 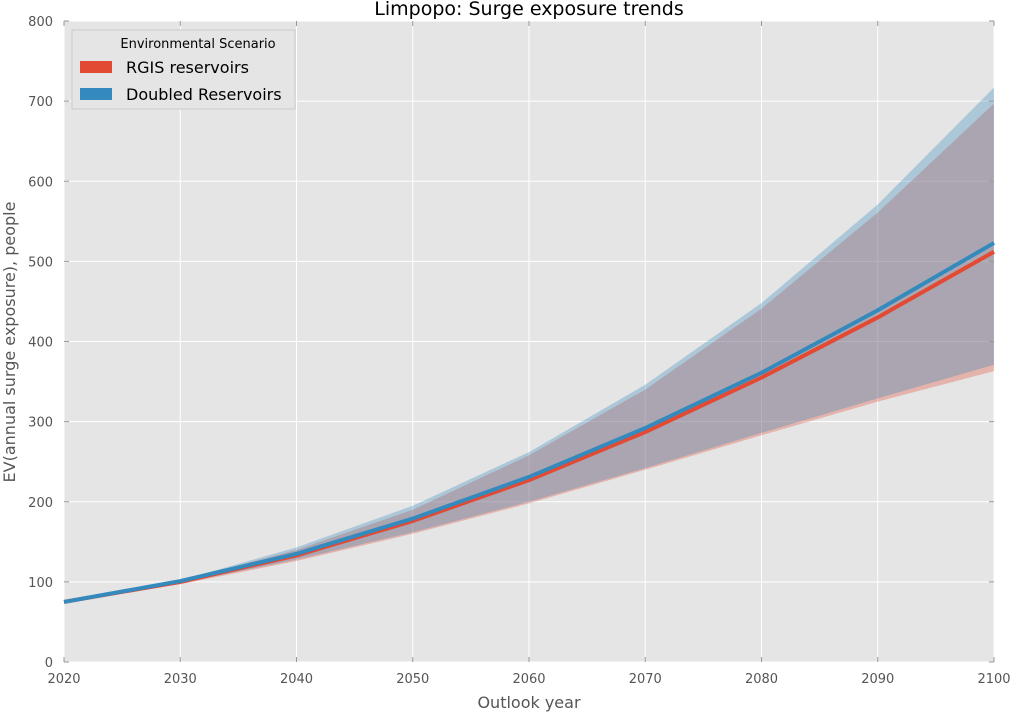 I want to click on y-tick-label: 700, so click(x=40, y=102).